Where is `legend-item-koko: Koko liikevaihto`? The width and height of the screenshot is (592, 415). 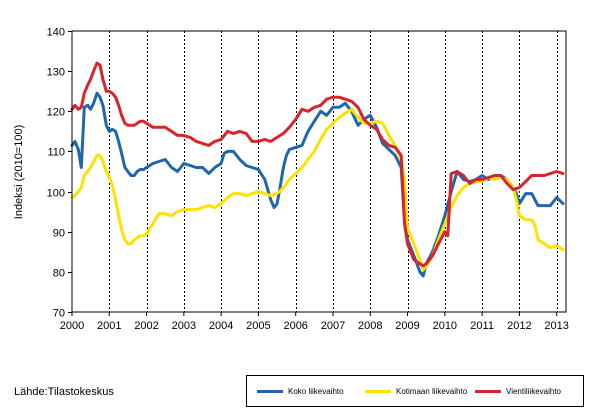 legend-item-koko: Koko liikevaihto is located at coordinates (300, 391).